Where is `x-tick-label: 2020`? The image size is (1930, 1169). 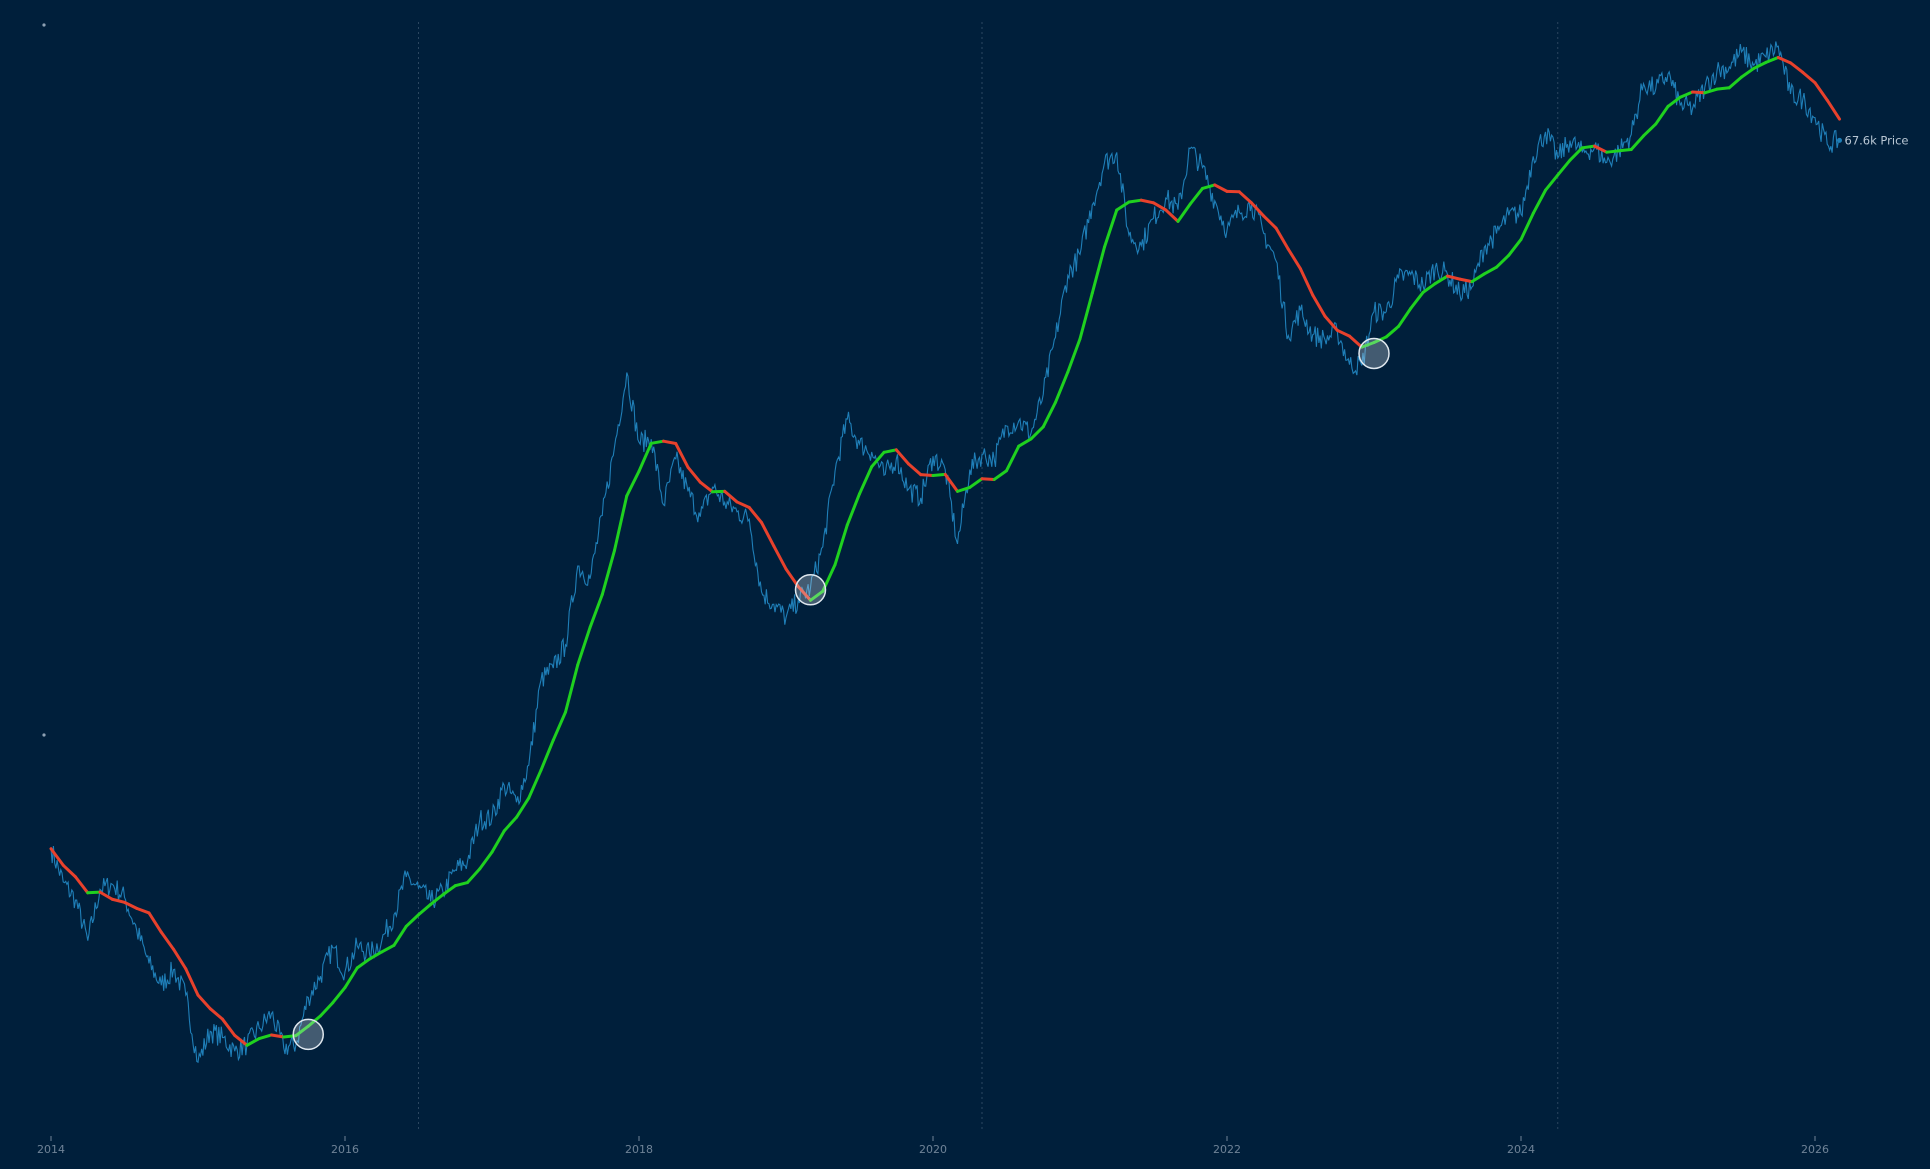
x-tick-label: 2020 is located at coordinates (933, 1149).